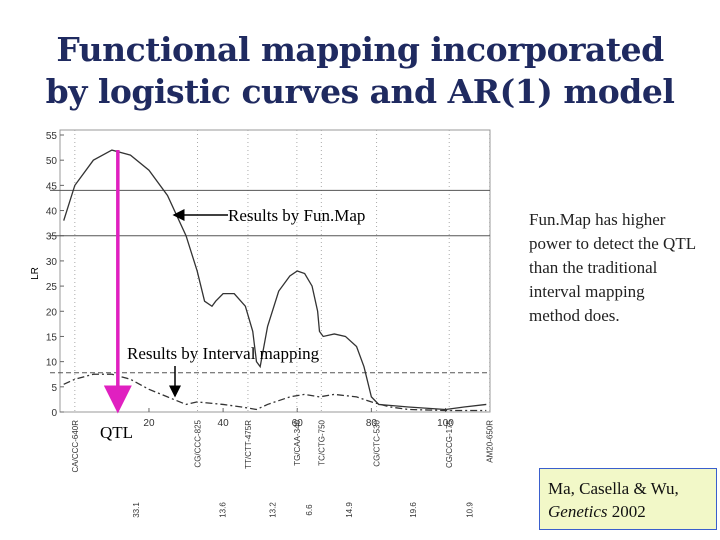 The image size is (720, 540). Describe the element at coordinates (275, 392) in the screenshot. I see `series-line` at that location.